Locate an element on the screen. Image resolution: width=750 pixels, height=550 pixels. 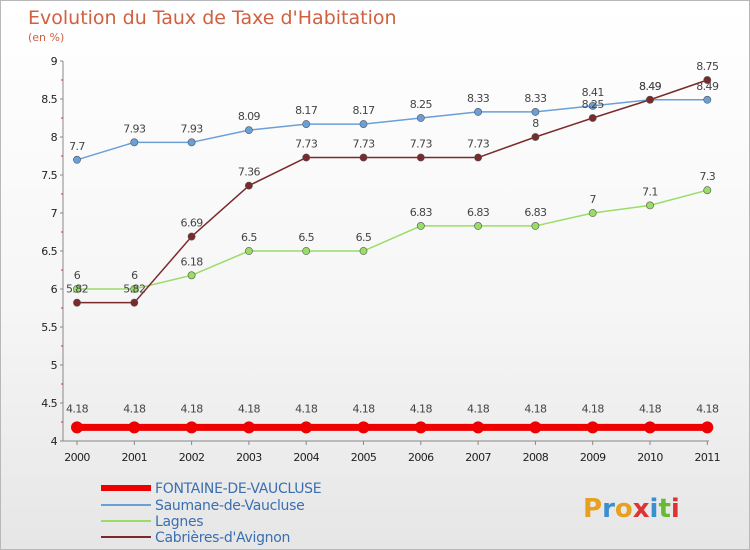
logo-letter: o is located at coordinates (624, 509).